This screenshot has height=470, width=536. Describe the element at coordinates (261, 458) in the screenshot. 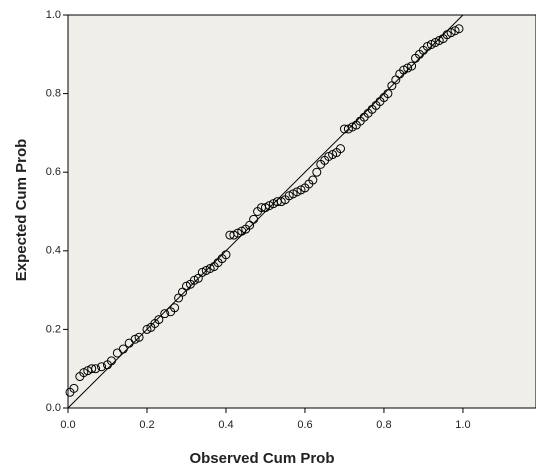

I see `x-axis-title: Observed Cum Prob` at that location.